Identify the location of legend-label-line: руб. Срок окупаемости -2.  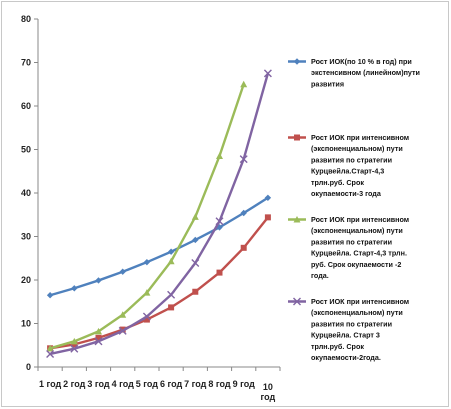
(356, 264).